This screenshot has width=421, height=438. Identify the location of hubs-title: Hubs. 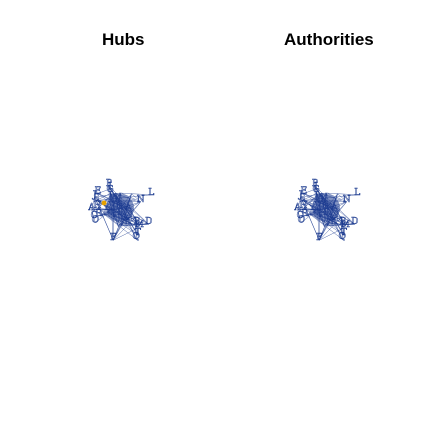
(123, 39).